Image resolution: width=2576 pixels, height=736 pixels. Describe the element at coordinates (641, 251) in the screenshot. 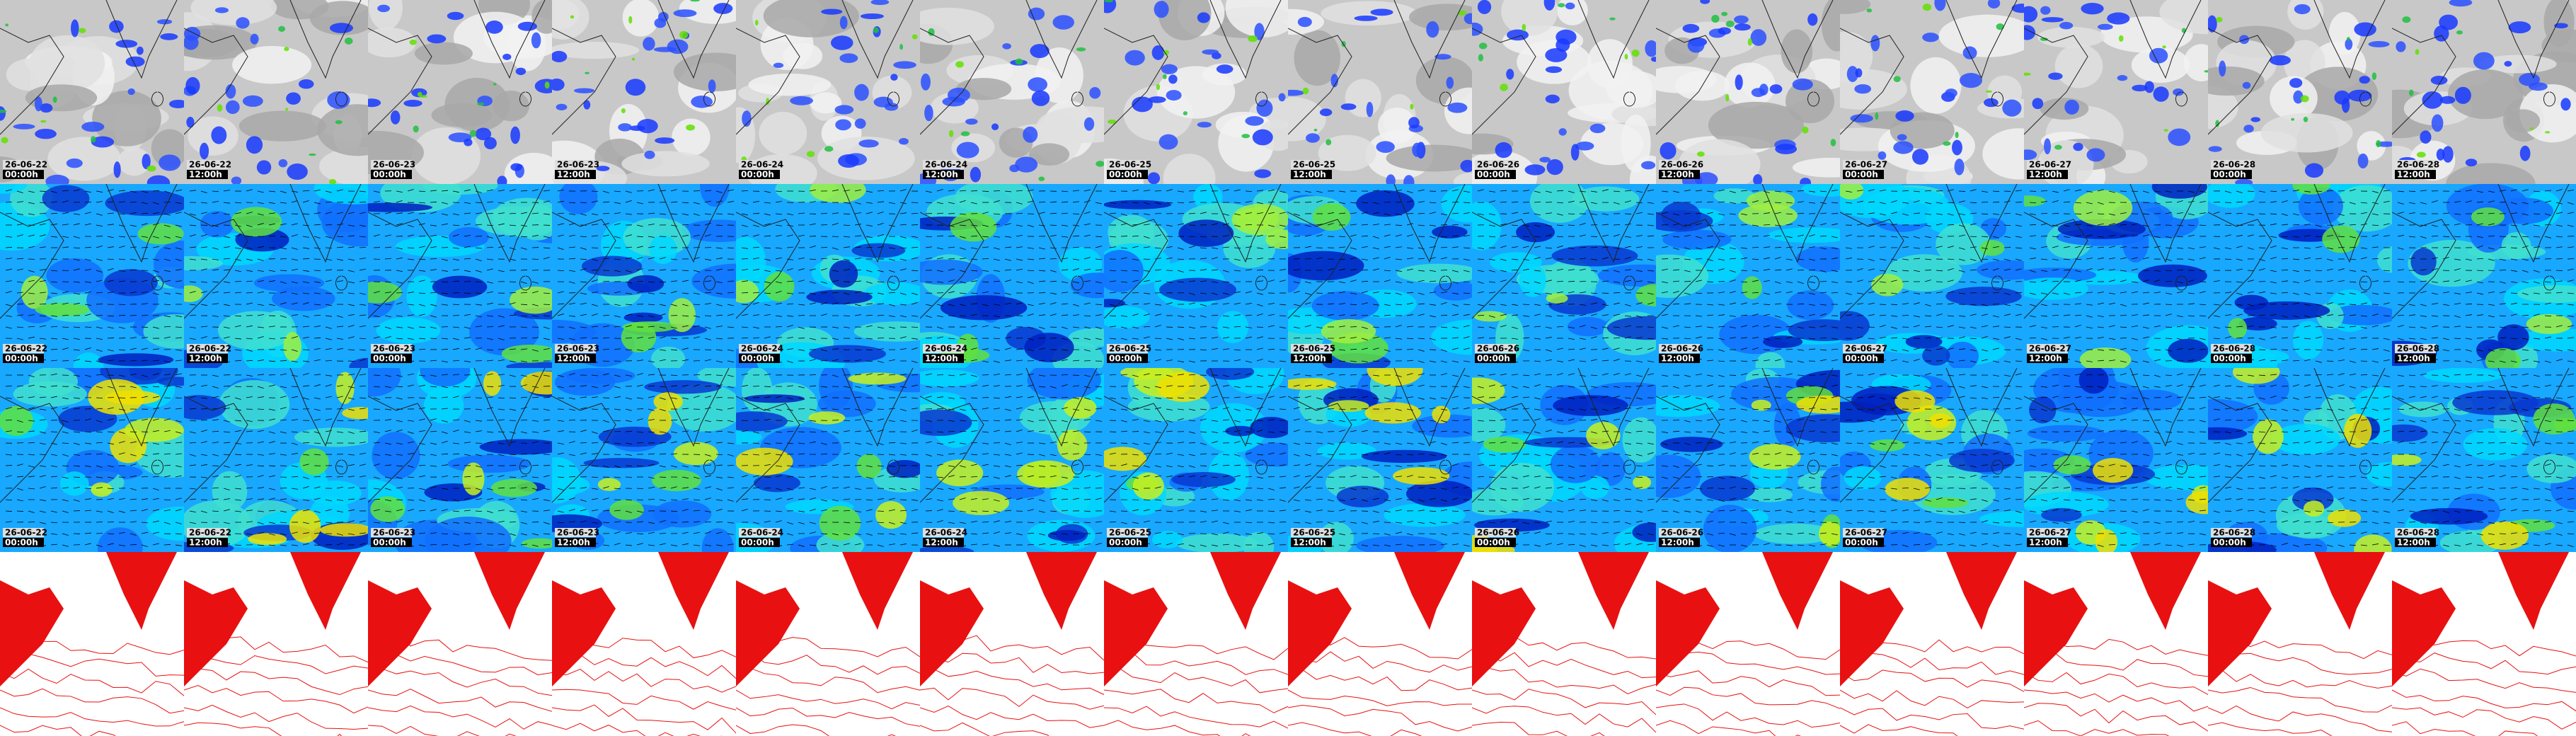

I see `coastline` at that location.